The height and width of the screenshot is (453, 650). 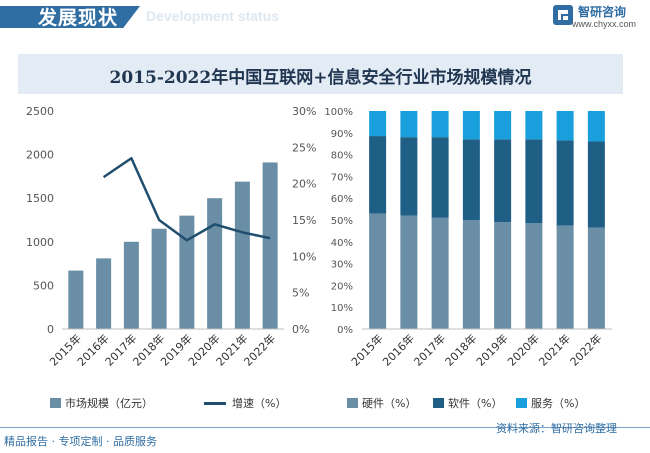 What do you see at coordinates (398, 349) in the screenshot?
I see `right-x-tick-label: 2016年` at bounding box center [398, 349].